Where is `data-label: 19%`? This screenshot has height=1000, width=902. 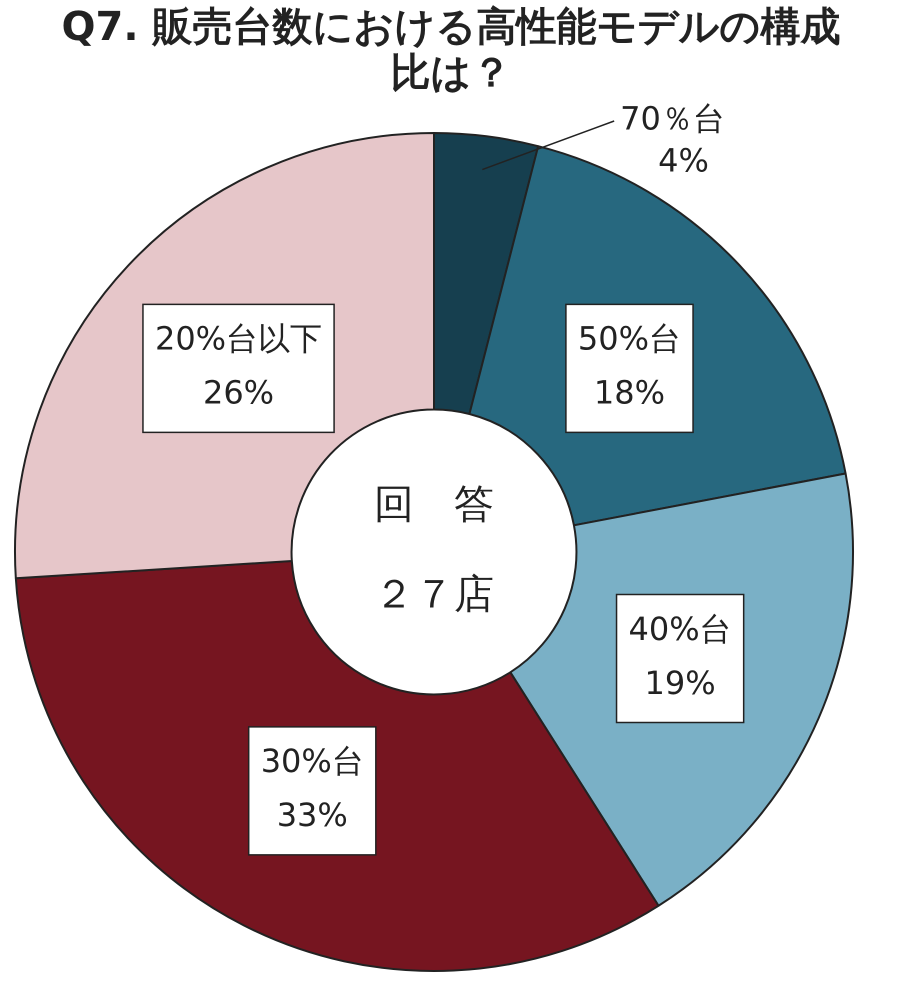 data-label: 19% is located at coordinates (680, 683).